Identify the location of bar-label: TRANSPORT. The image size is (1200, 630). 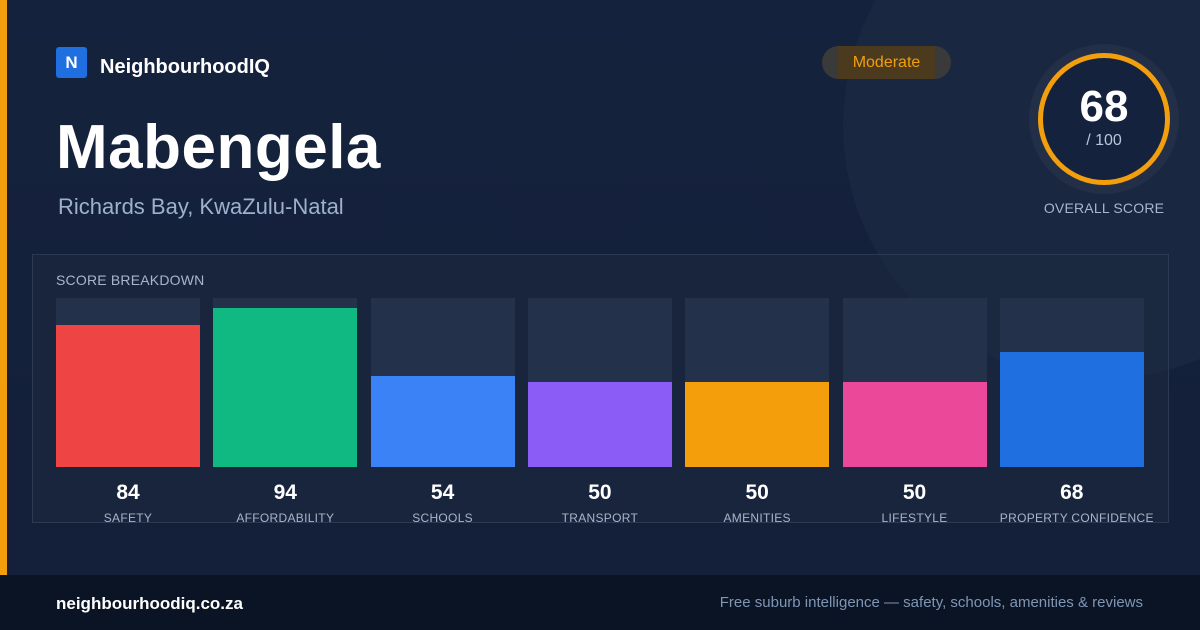
(600, 518).